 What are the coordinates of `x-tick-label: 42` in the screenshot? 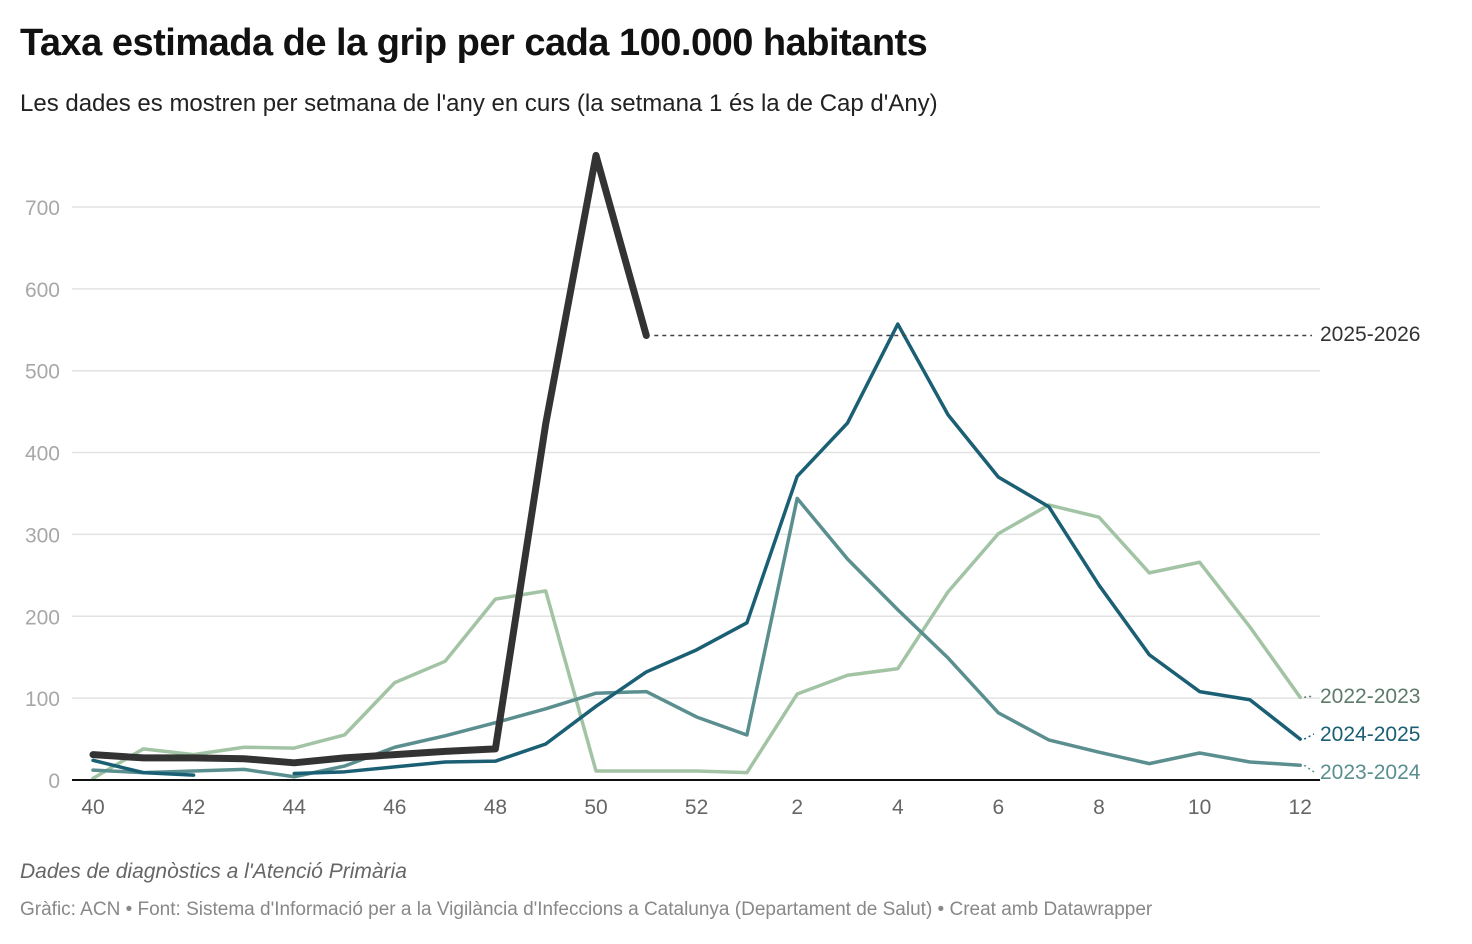 It's located at (193, 807).